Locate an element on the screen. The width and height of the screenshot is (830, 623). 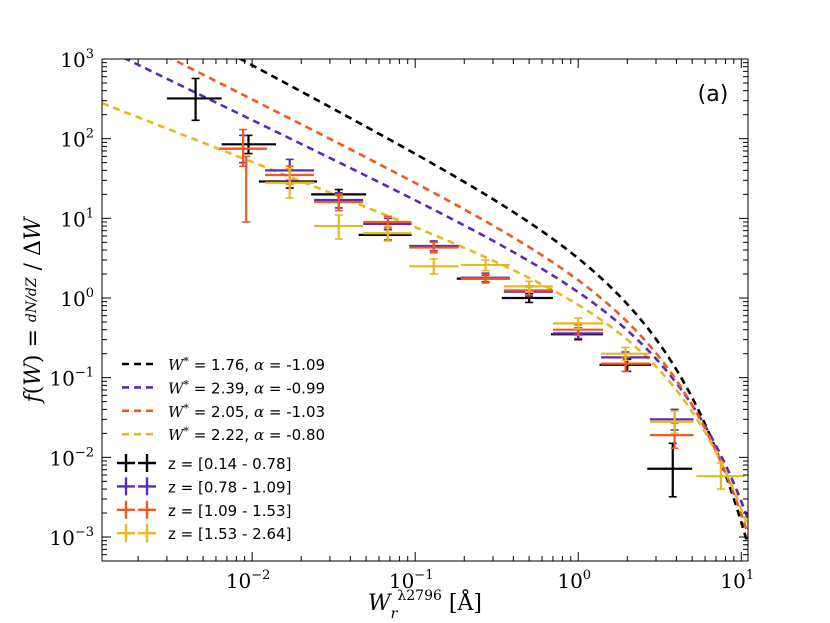
legend-series-label: z = [1.53 - 2.64] is located at coordinates (229, 534).